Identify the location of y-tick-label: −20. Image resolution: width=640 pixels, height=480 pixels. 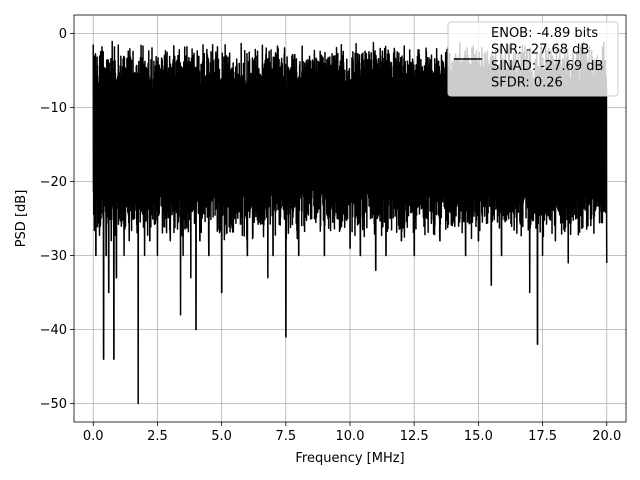
(53, 182).